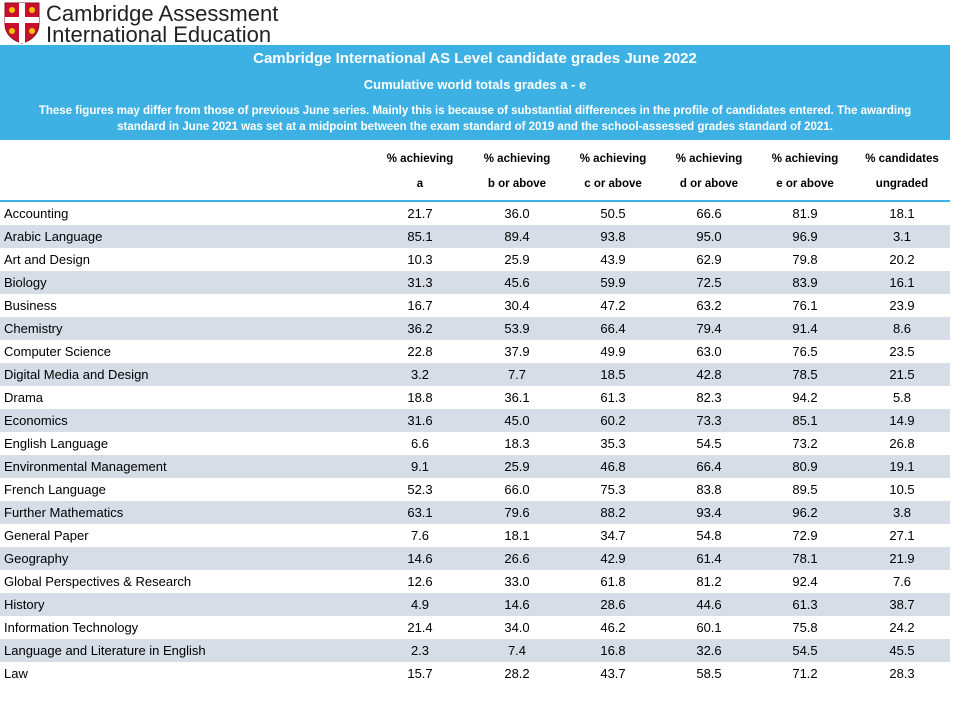 The image size is (954, 707). I want to click on value: 21.5, so click(902, 374).